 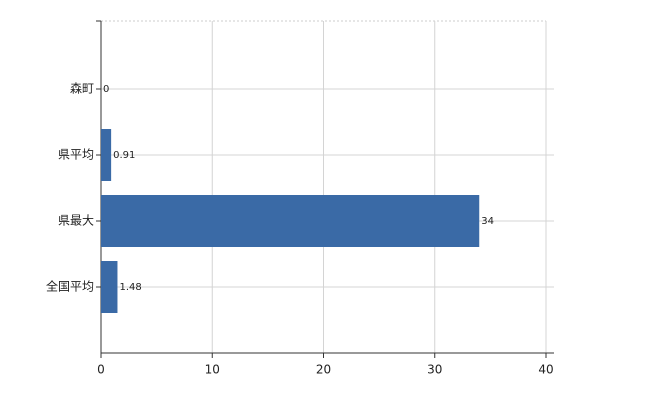 I want to click on y-tick-label: 県平均, so click(x=76, y=155).